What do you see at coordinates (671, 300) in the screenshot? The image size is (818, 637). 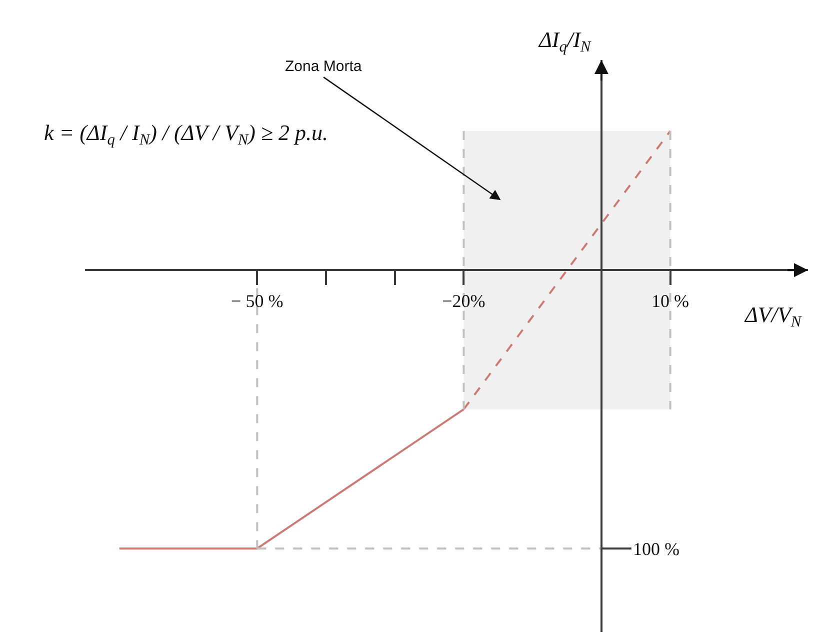 I see `x-tick-label: 10 %` at bounding box center [671, 300].